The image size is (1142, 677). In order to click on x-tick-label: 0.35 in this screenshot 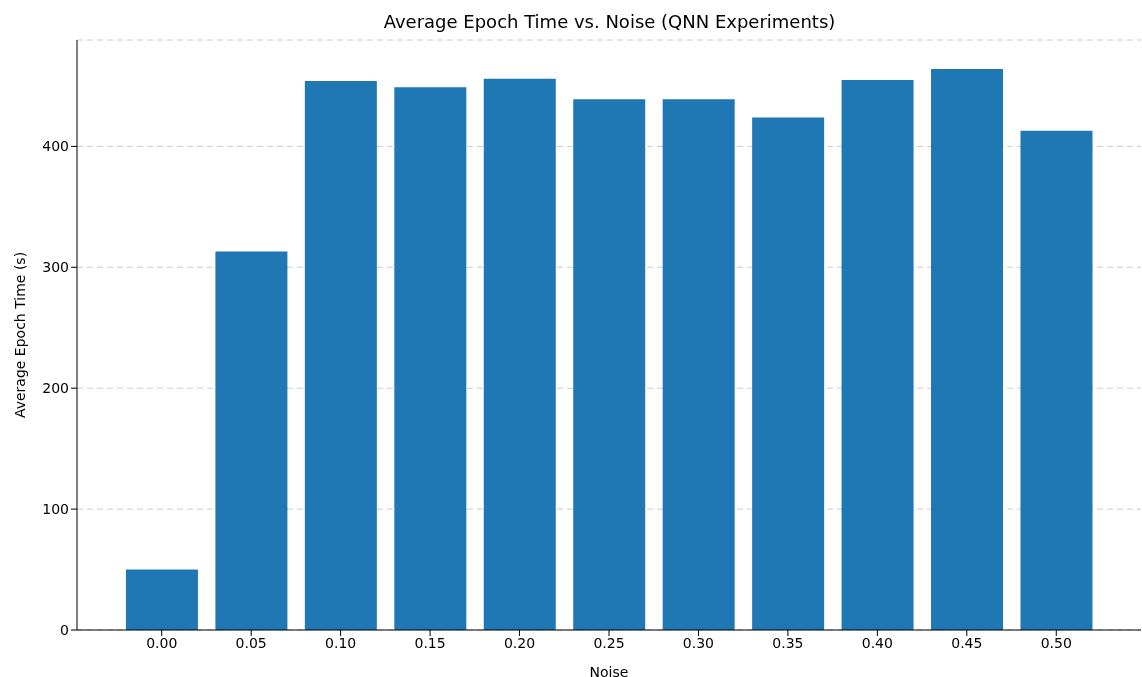, I will do `click(788, 642)`.